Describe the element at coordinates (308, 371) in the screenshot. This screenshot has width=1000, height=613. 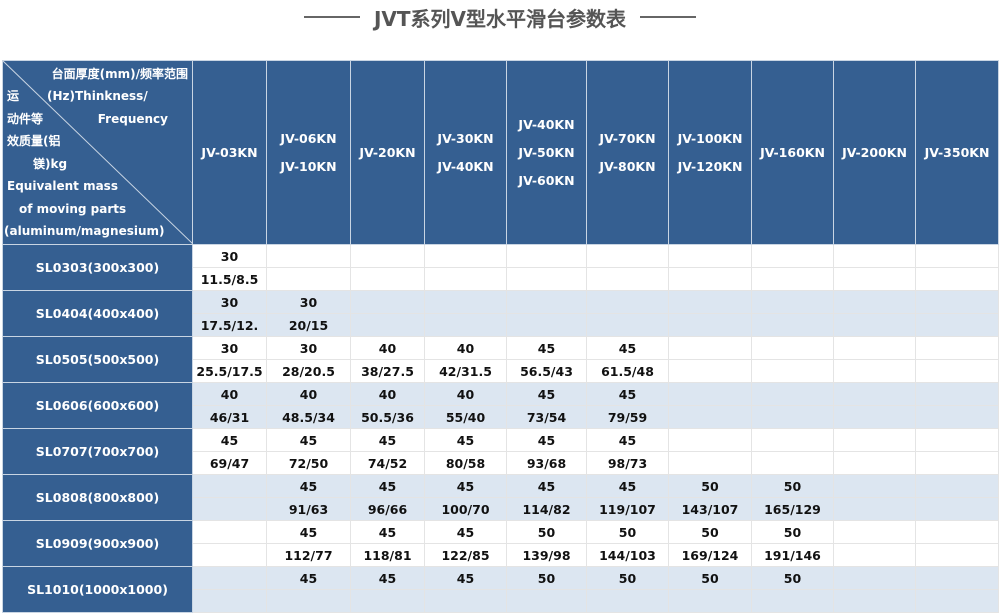
I see `mass-cell: 28/20.5` at that location.